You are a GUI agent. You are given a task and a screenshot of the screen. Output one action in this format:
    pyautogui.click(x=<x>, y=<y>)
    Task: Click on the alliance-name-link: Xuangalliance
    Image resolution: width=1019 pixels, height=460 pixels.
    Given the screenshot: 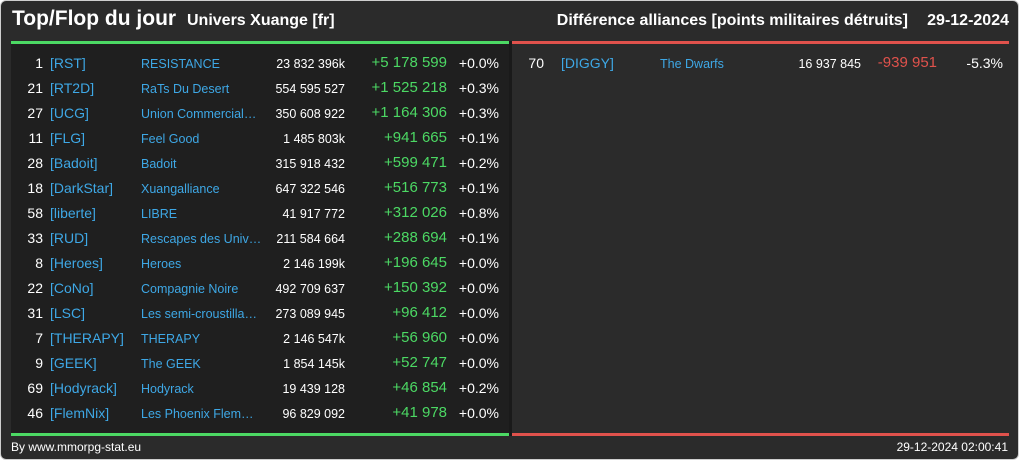 What is the action you would take?
    pyautogui.click(x=180, y=189)
    